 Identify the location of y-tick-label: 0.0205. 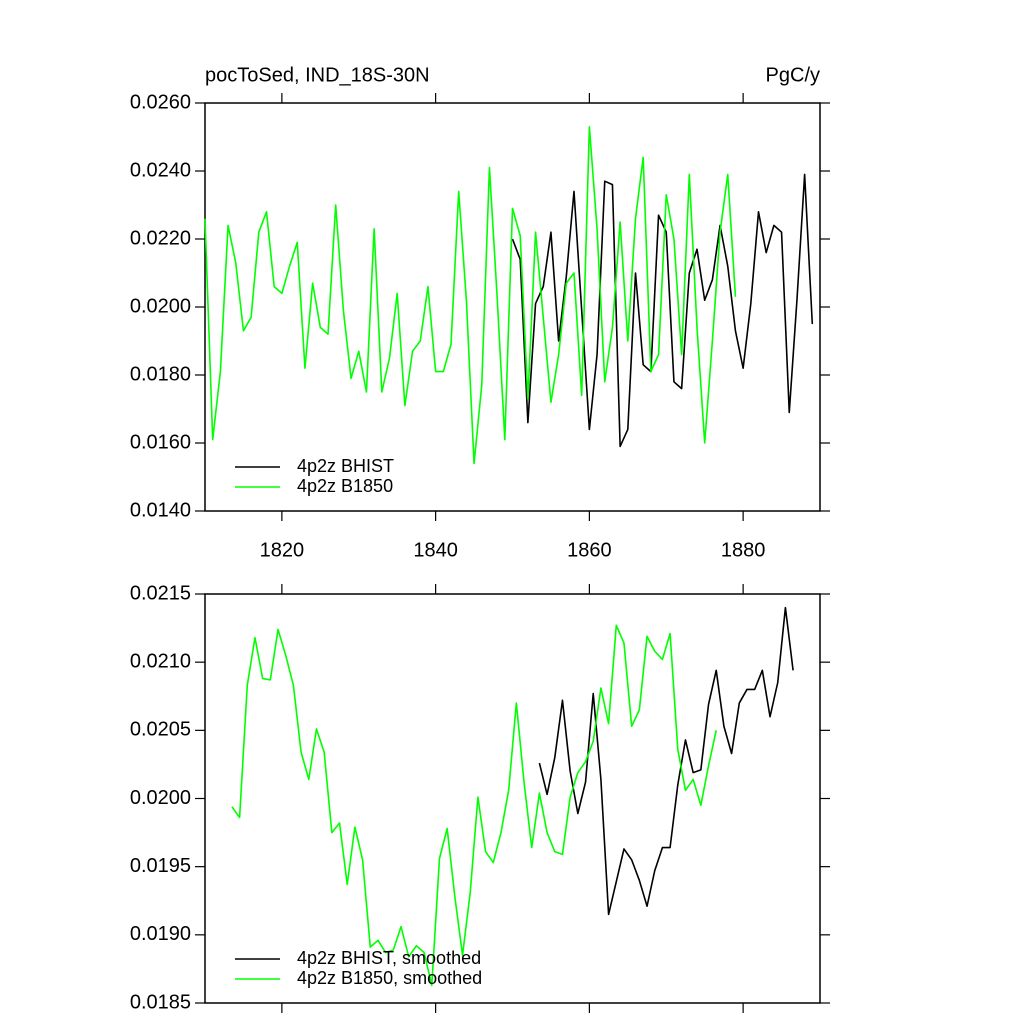
(160, 730).